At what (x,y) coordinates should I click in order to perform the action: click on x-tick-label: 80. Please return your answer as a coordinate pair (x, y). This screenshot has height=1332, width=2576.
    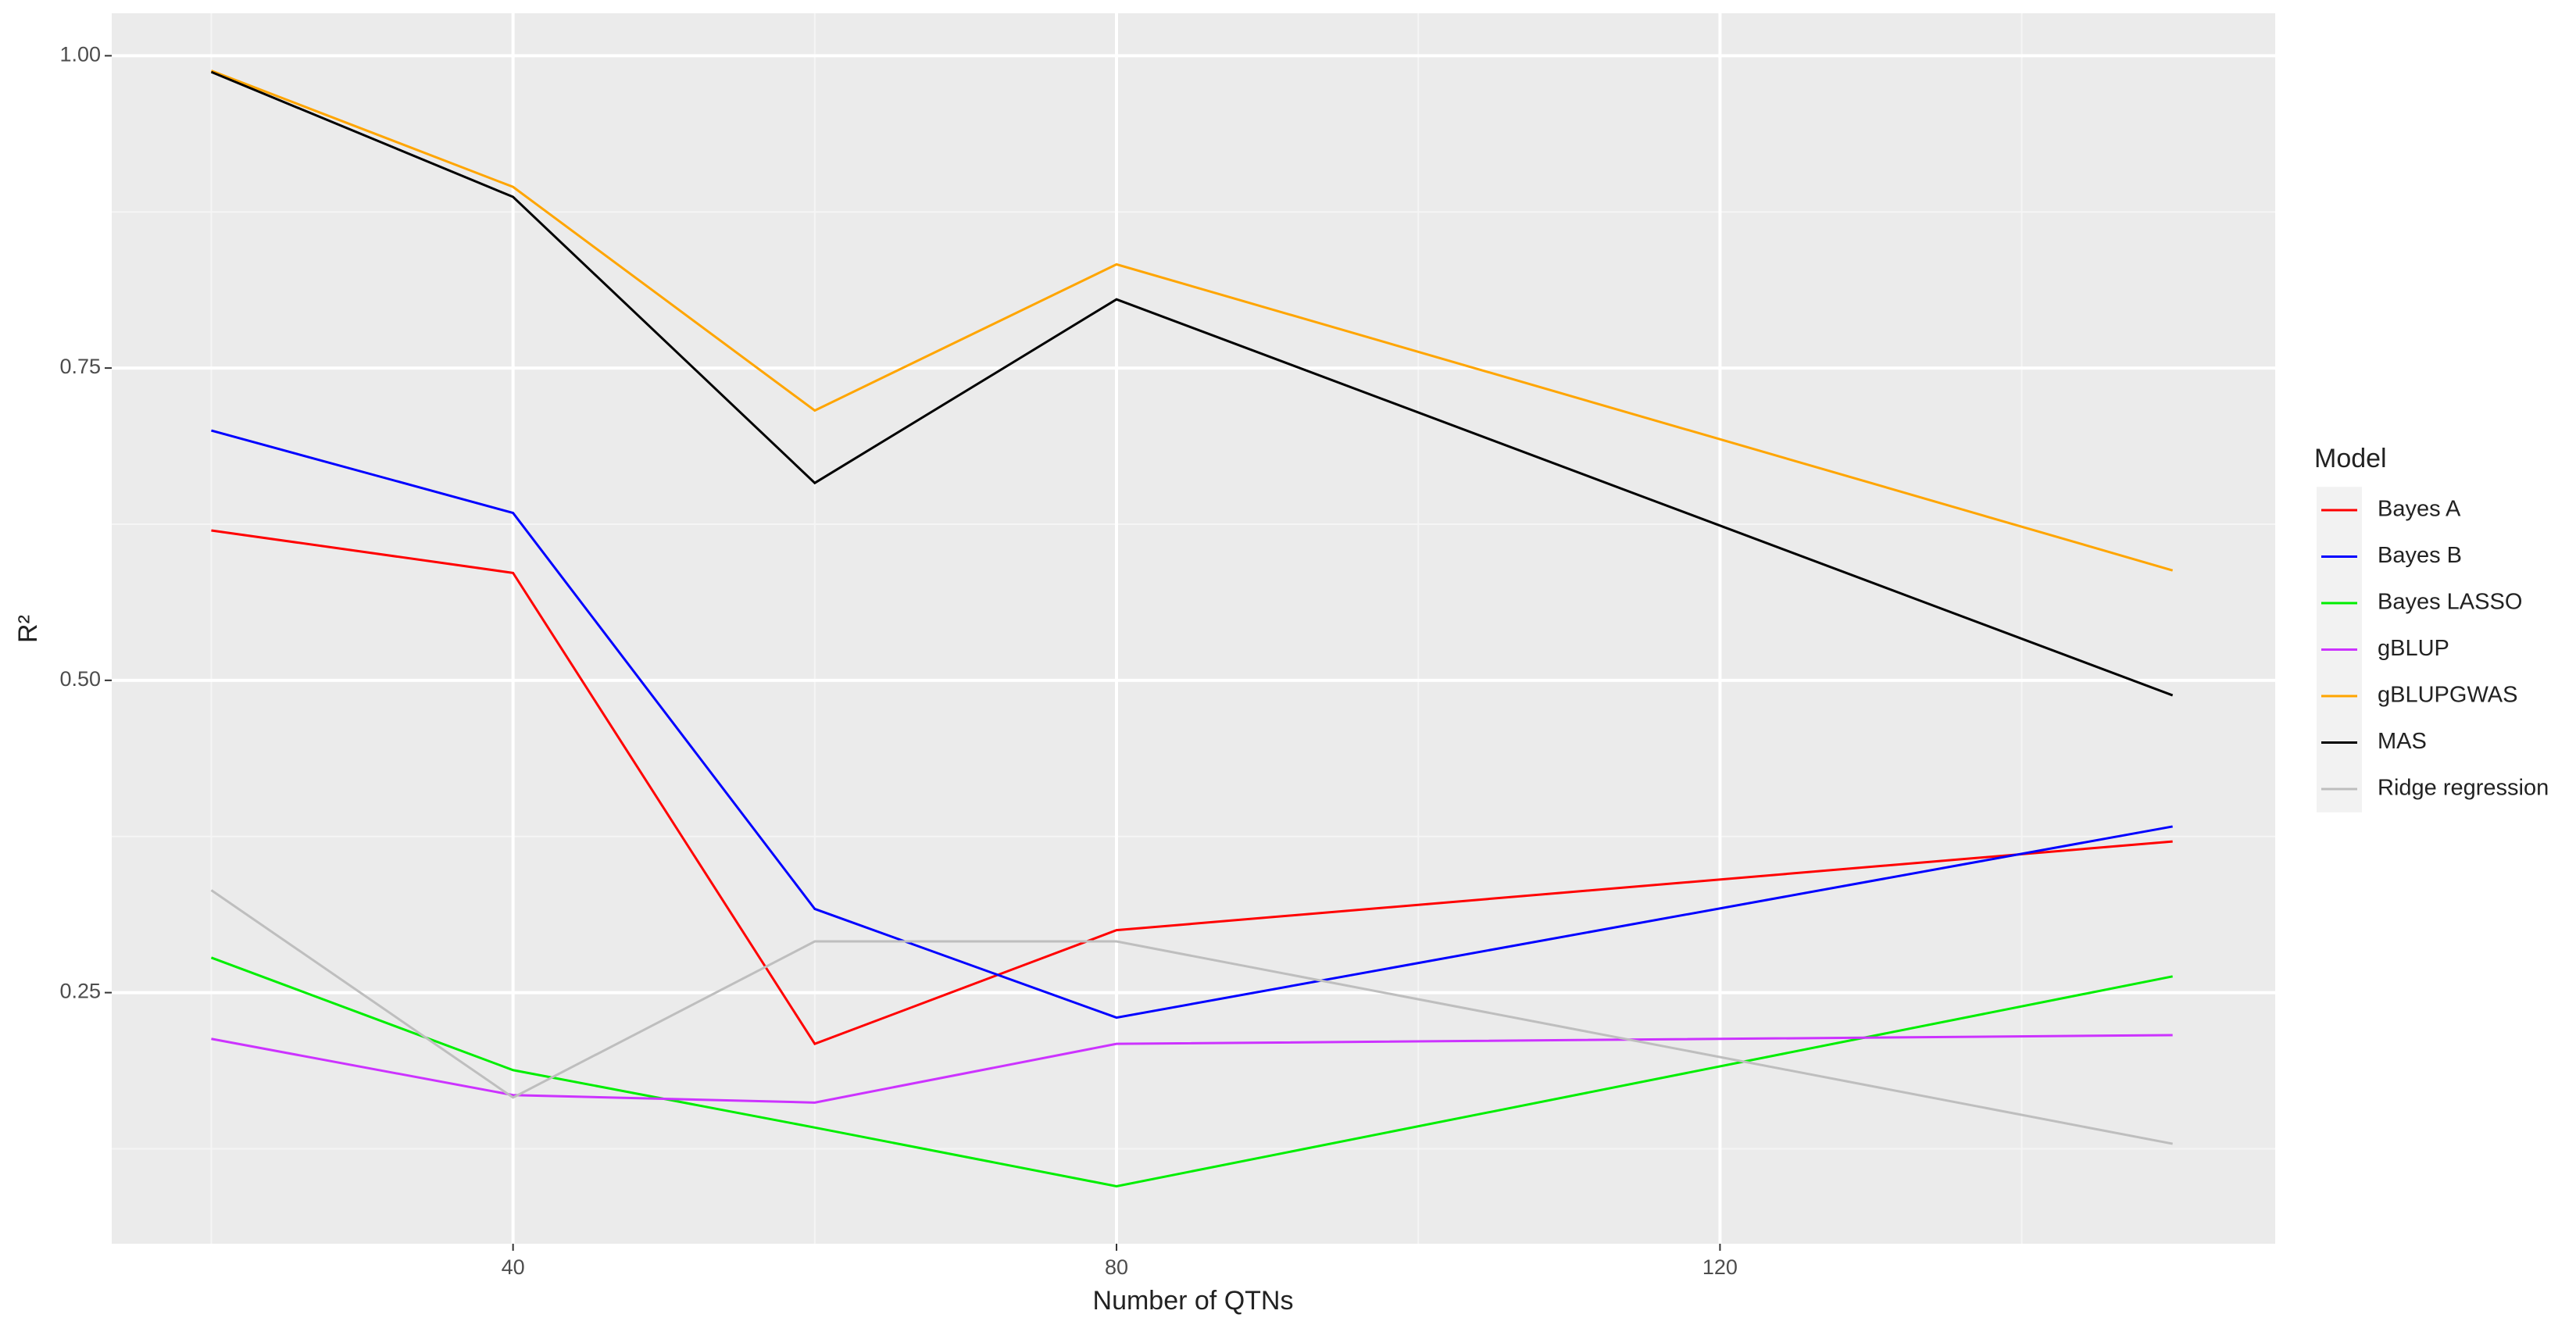
    Looking at the image, I should click on (1117, 1267).